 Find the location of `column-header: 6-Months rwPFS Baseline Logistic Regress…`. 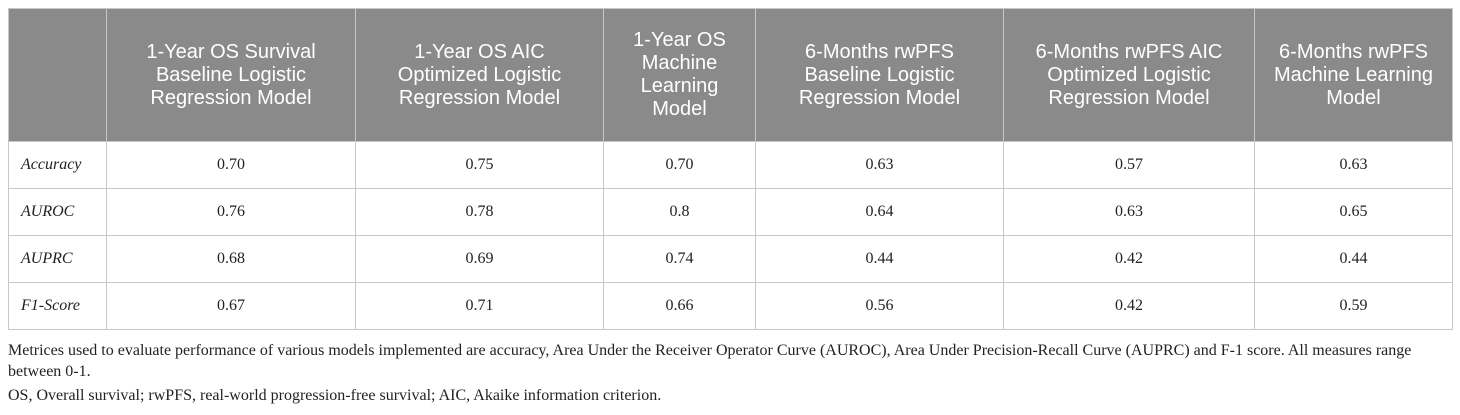

column-header: 6-Months rwPFS Baseline Logistic Regress… is located at coordinates (879, 75).